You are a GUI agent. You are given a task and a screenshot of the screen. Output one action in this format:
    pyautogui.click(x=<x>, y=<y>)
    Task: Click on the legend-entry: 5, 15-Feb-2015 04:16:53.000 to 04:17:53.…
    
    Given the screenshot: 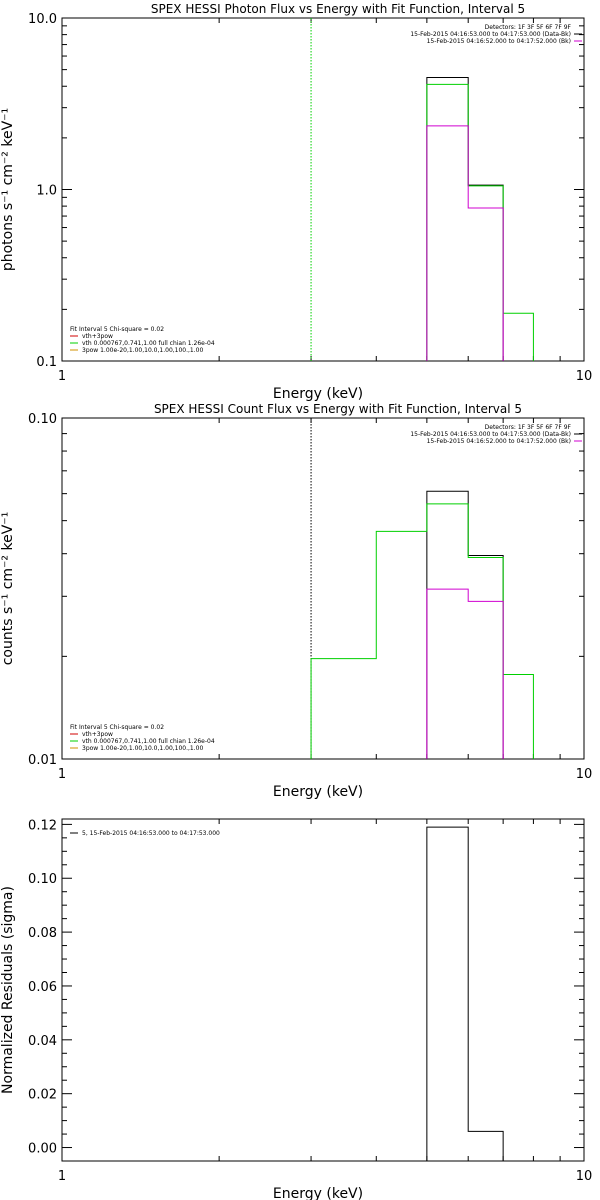 What is the action you would take?
    pyautogui.click(x=151, y=833)
    